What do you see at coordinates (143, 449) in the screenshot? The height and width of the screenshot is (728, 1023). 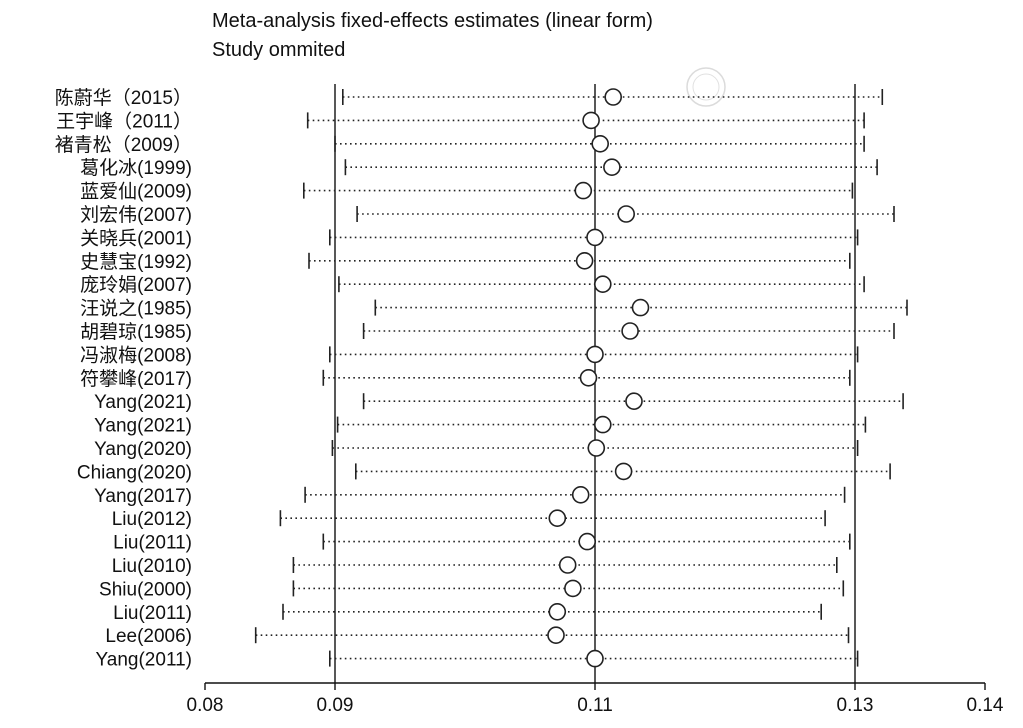 I see `study-label: Yang(2020)` at bounding box center [143, 449].